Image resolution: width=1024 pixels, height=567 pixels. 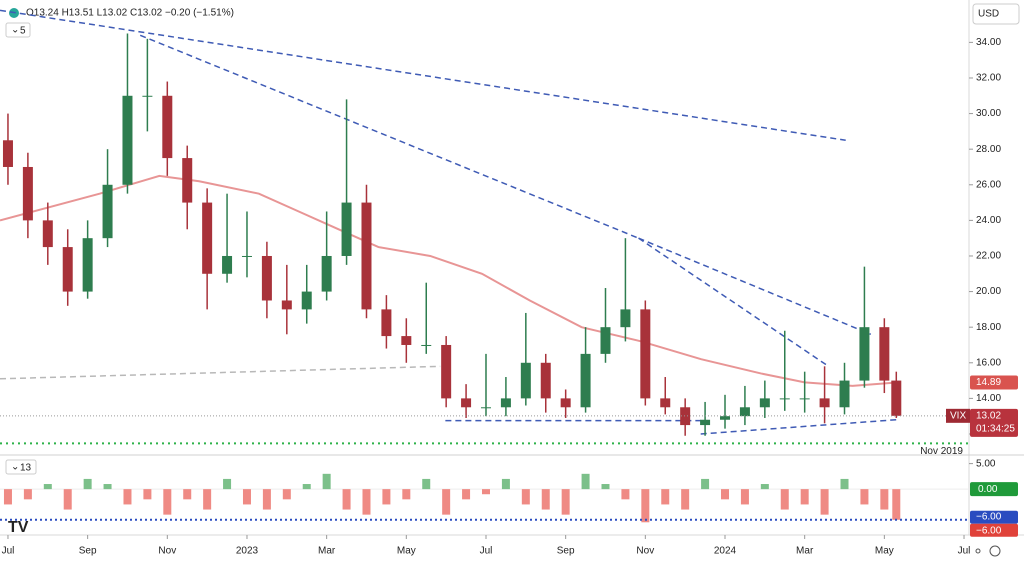 What do you see at coordinates (995, 428) in the screenshot?
I see `countdown: 01:34:25` at bounding box center [995, 428].